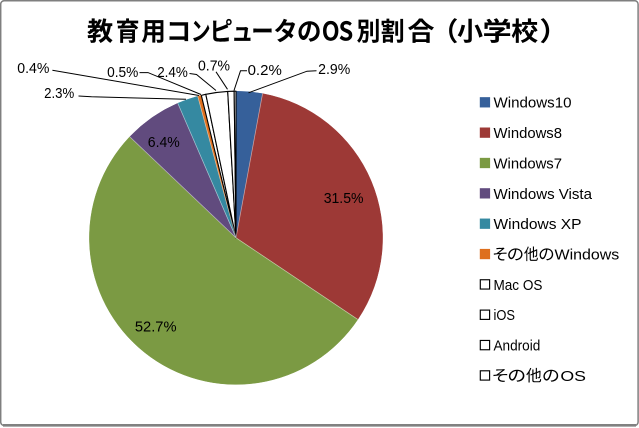  I want to click on svg-text: 52.7%, so click(156, 326).